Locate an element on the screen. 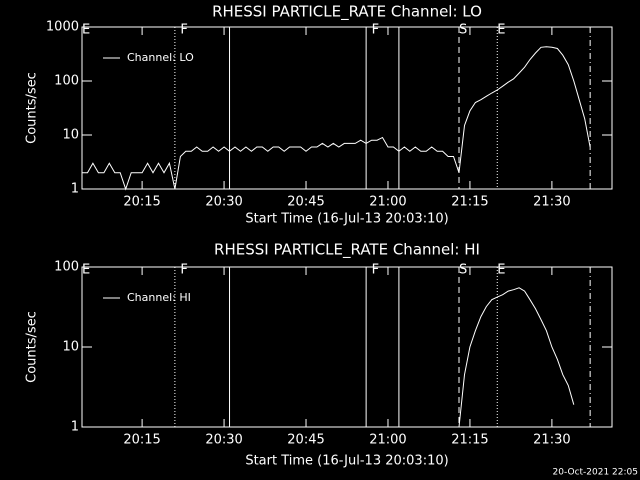  data-line is located at coordinates (516, 357).